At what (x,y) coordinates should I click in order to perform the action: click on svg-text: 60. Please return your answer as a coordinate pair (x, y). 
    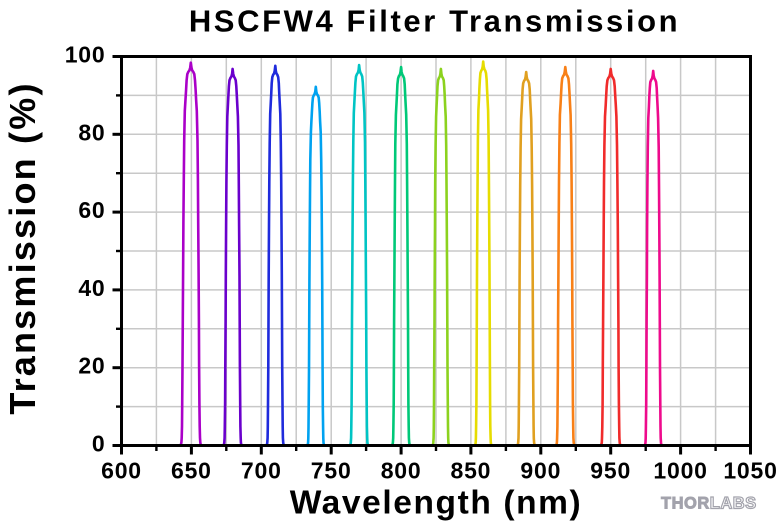
    Looking at the image, I should click on (91, 210).